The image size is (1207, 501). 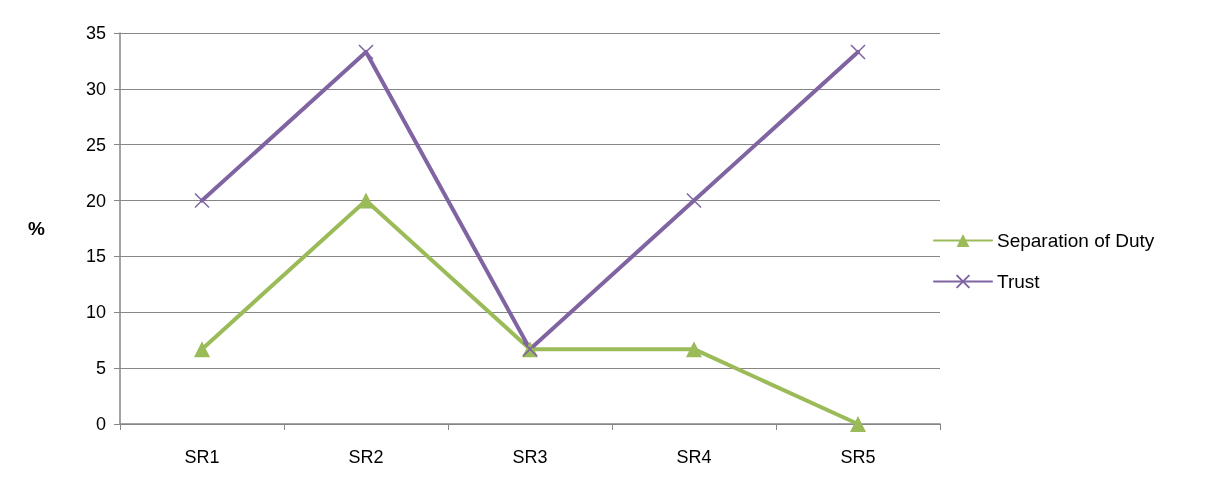 I want to click on x-tick-label: SR5, so click(x=858, y=457).